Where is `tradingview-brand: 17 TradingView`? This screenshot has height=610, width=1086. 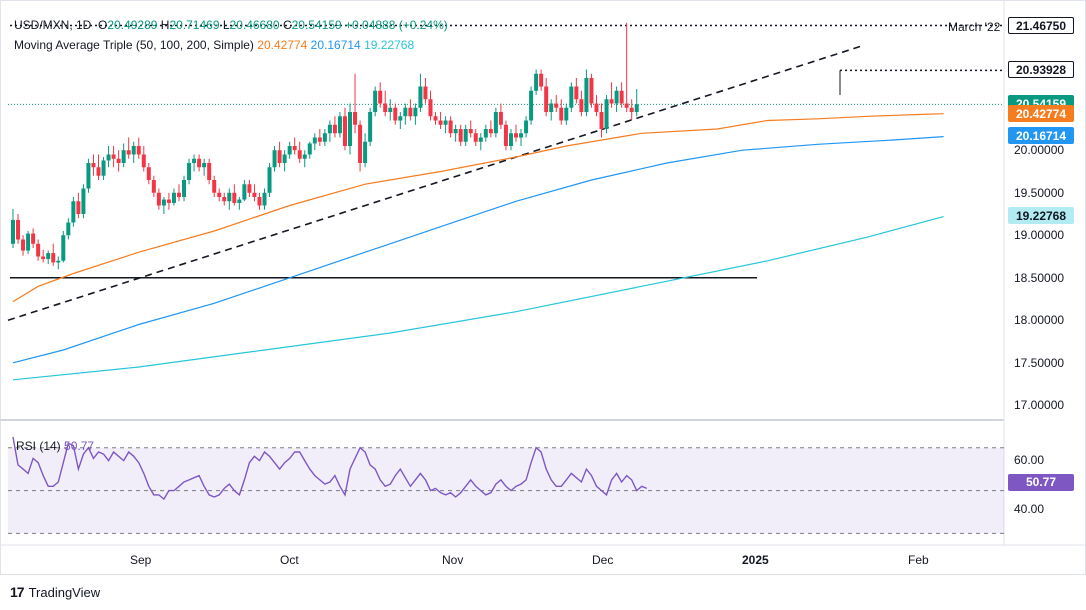 tradingview-brand: 17 TradingView is located at coordinates (55, 592).